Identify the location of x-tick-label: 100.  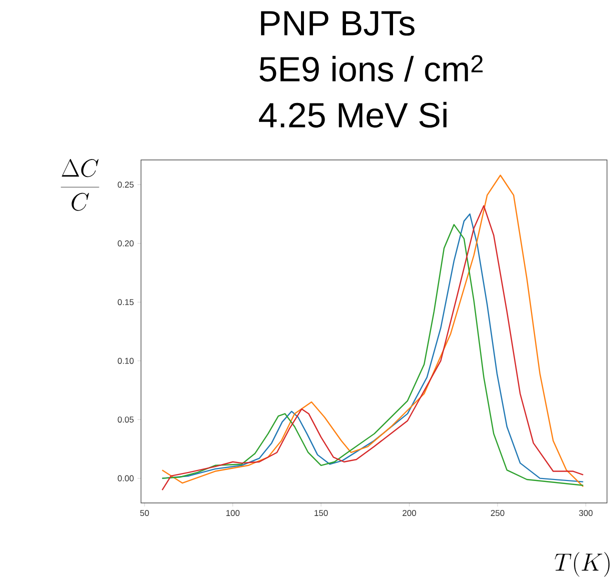
(233, 513).